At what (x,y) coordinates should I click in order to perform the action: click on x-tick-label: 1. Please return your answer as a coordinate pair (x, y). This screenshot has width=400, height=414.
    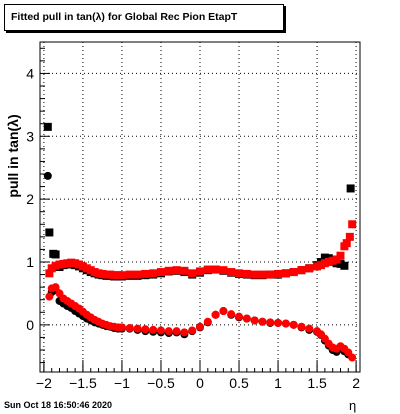
    Looking at the image, I should click on (278, 383).